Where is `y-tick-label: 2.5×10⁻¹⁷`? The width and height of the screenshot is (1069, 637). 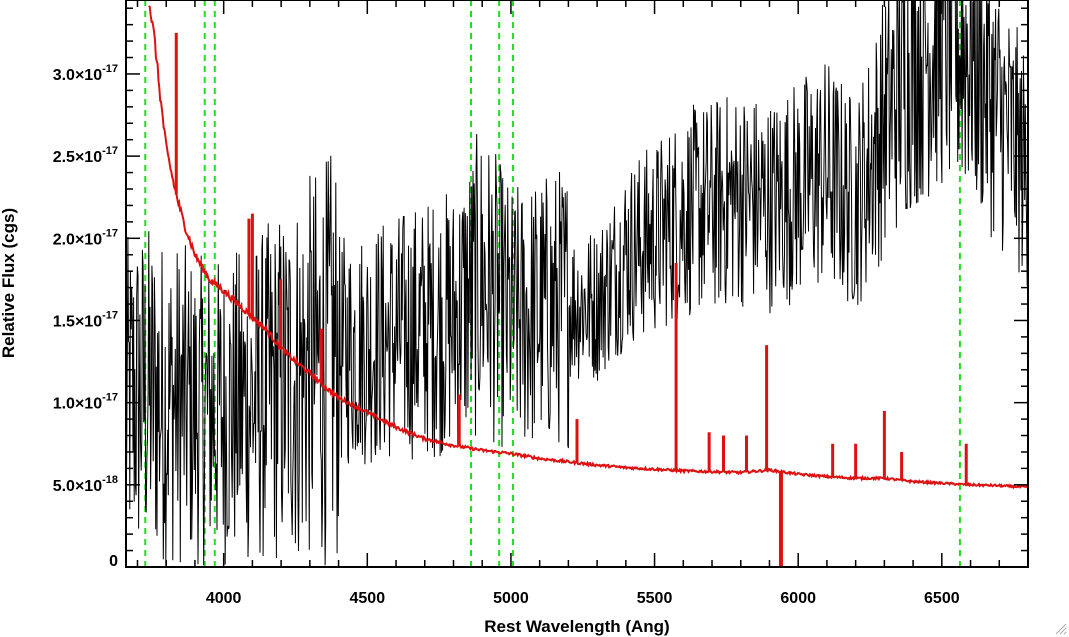
y-tick-label: 2.5×10⁻¹⁷ is located at coordinates (85, 155).